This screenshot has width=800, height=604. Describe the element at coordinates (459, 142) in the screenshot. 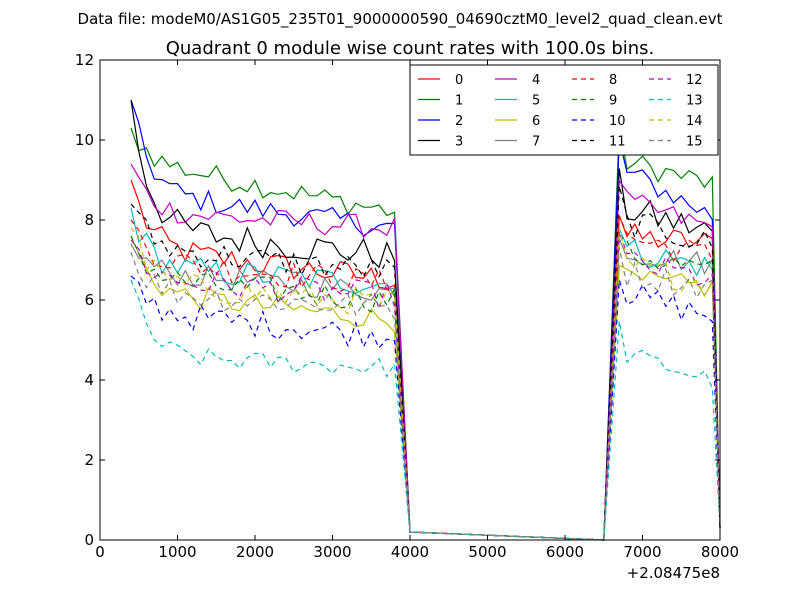

I see `legend-label-3: 3` at that location.